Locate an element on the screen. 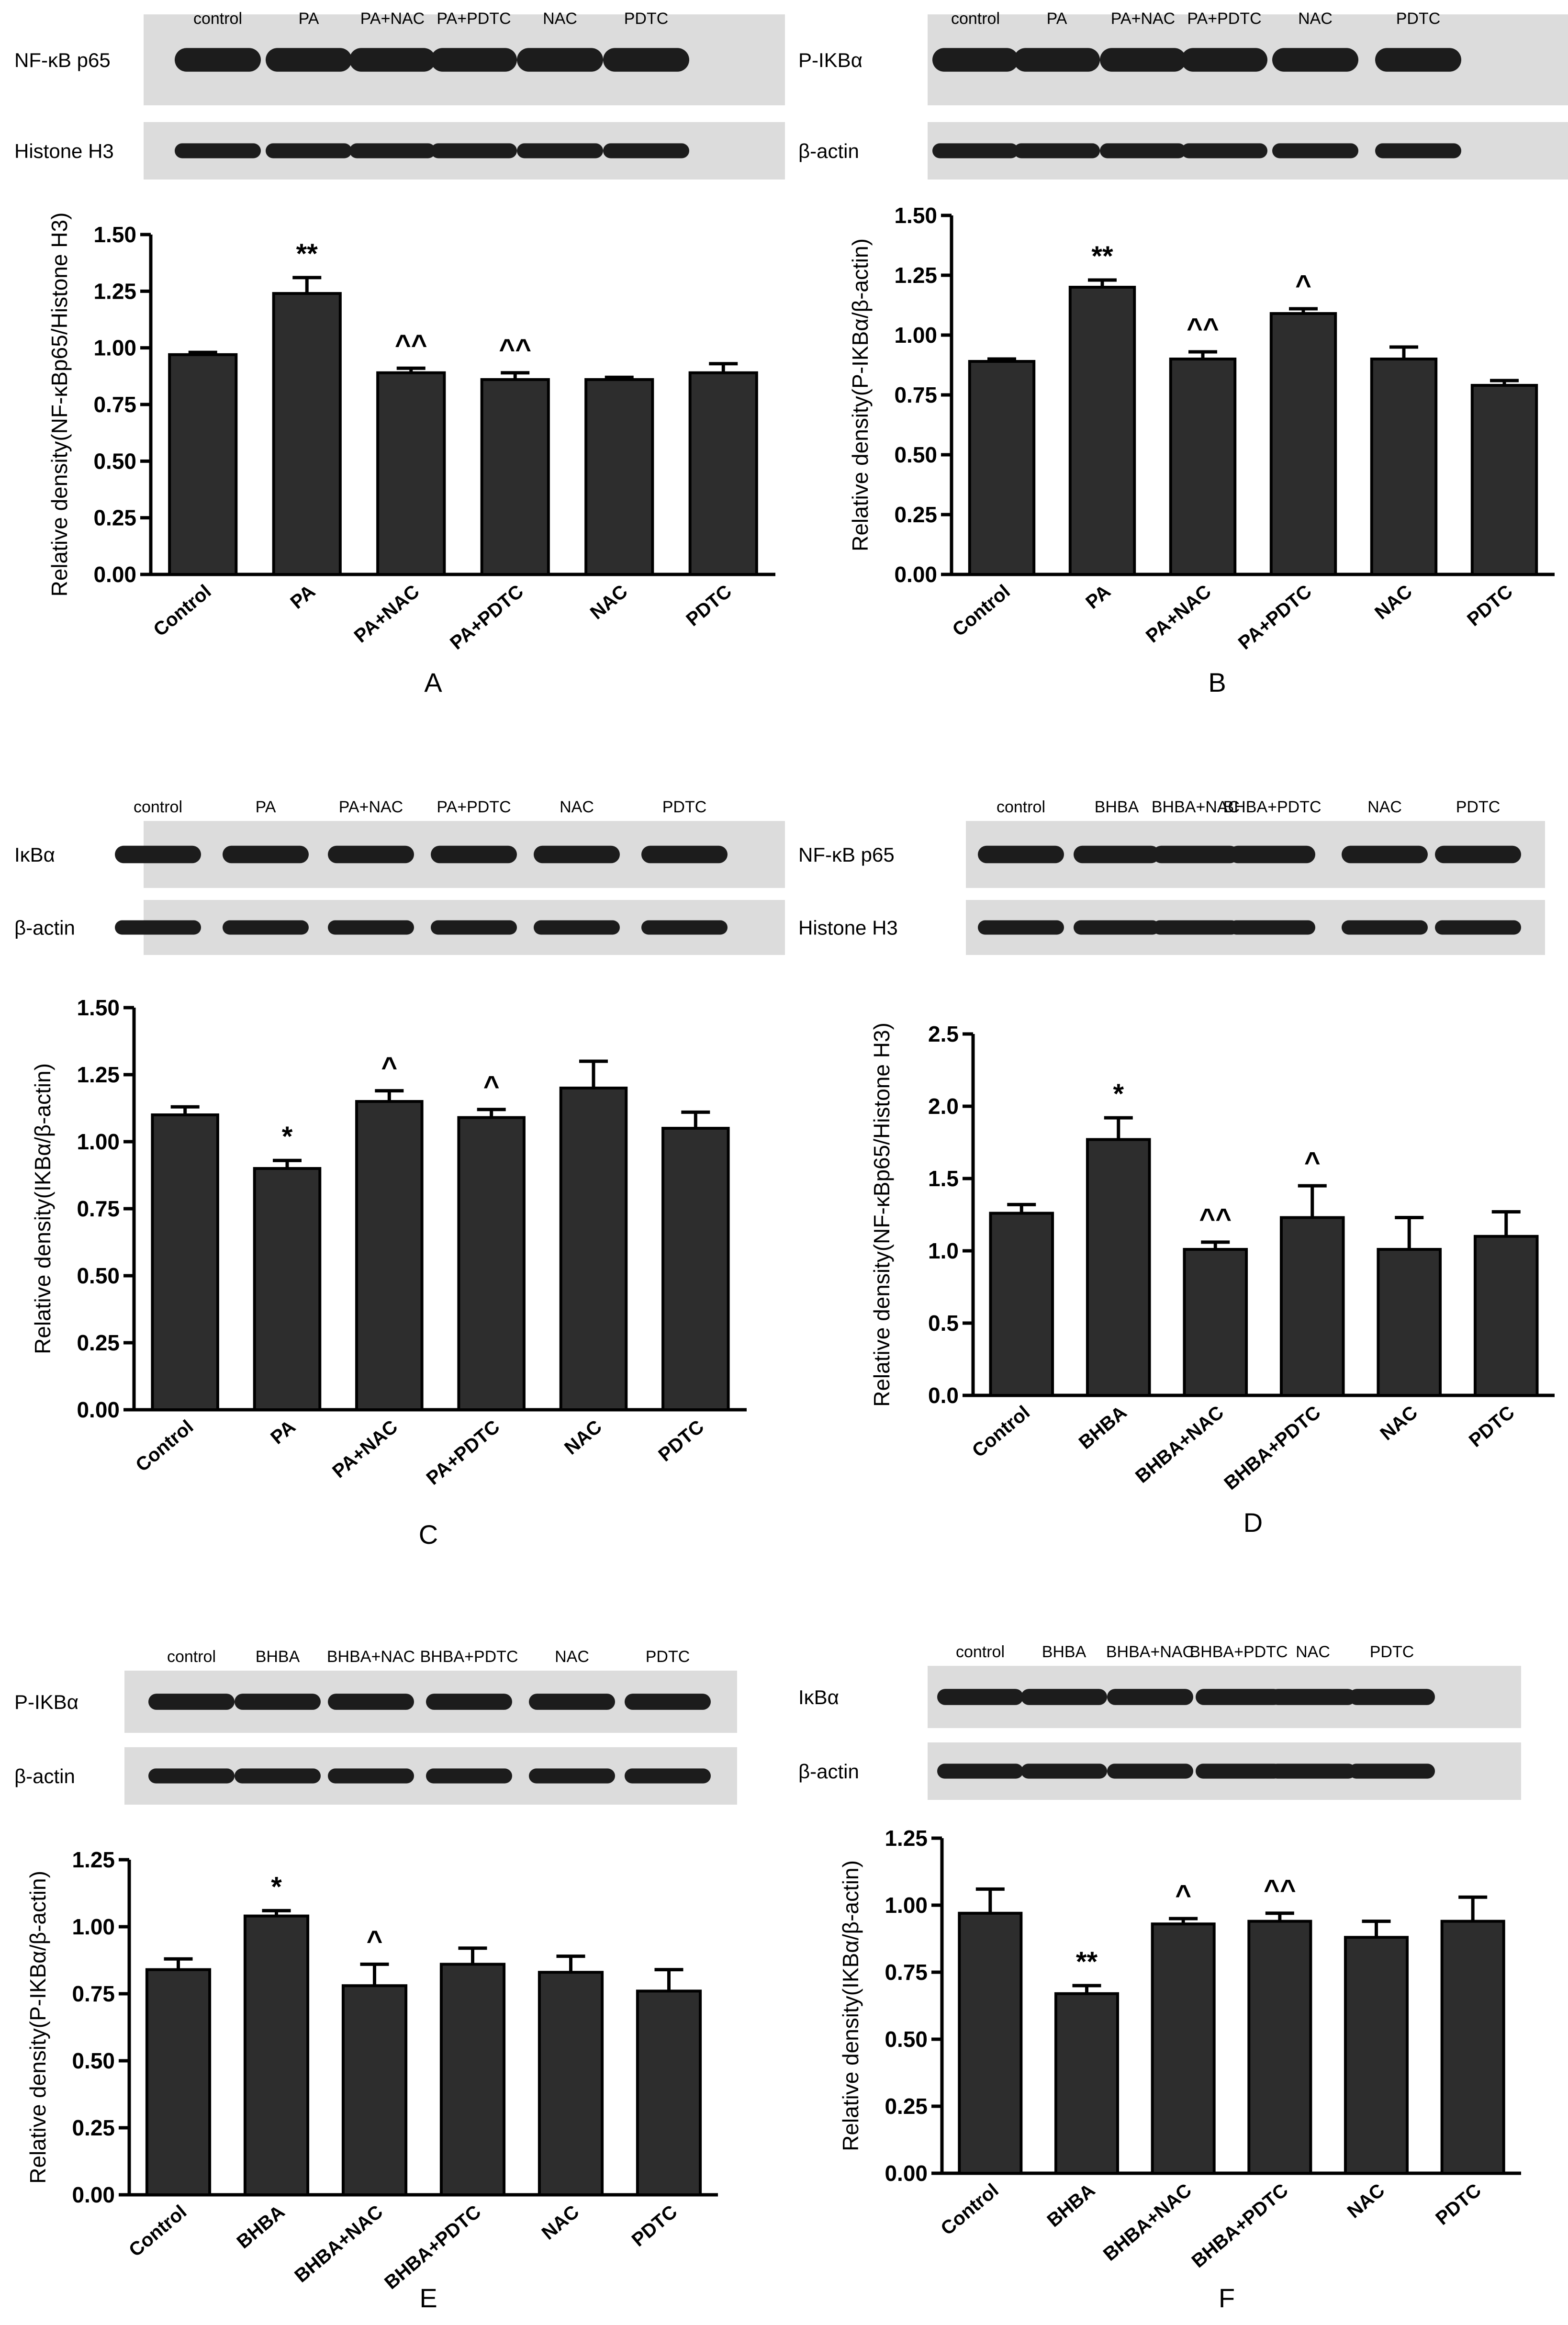 Image resolution: width=1568 pixels, height=2325 pixels. significance-mark: ^^ is located at coordinates (1203, 328).